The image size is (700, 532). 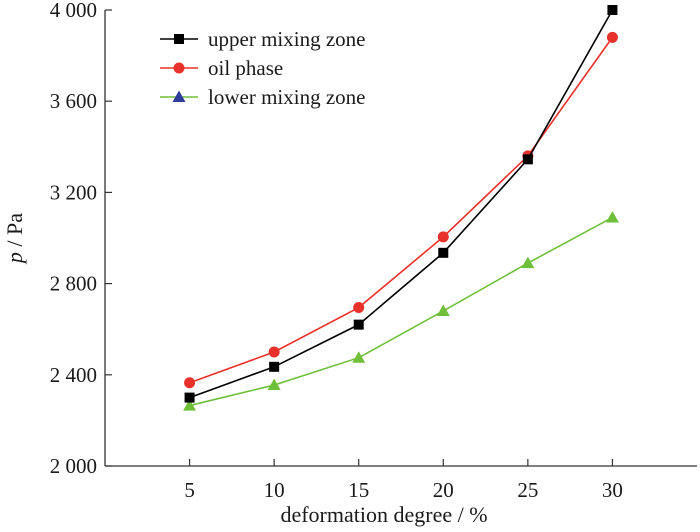 What do you see at coordinates (73, 375) in the screenshot?
I see `y-tick-label: 2 400` at bounding box center [73, 375].